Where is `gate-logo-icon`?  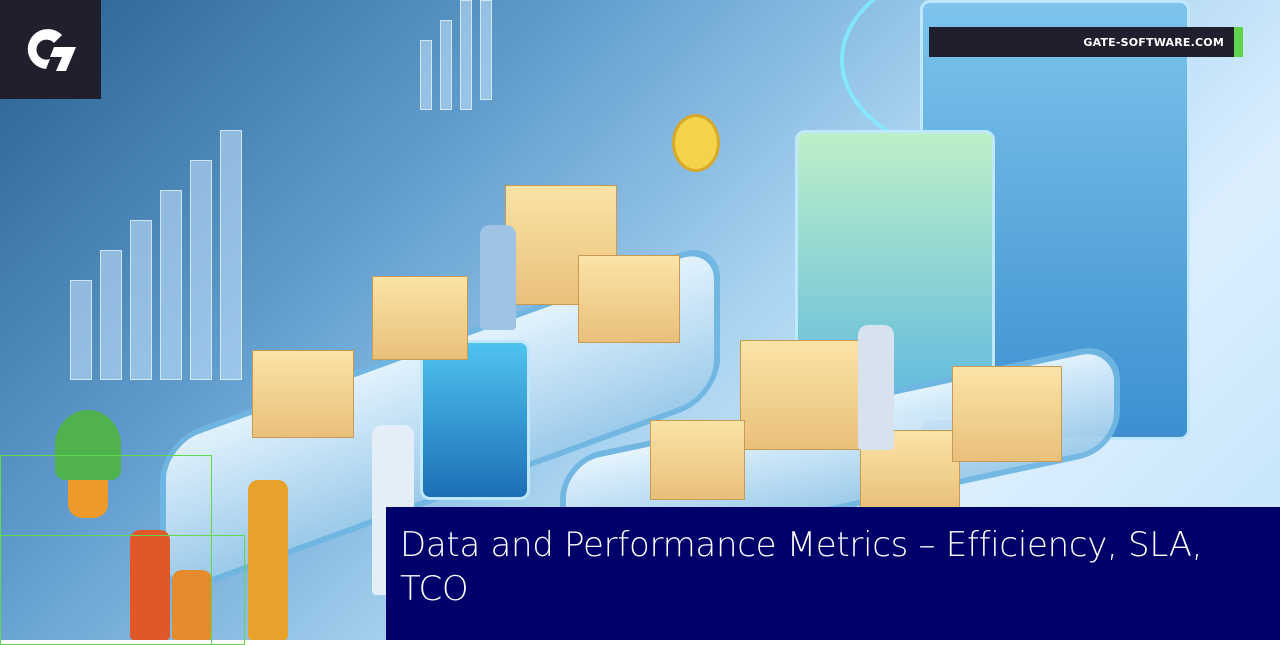 gate-logo-icon is located at coordinates (51, 49).